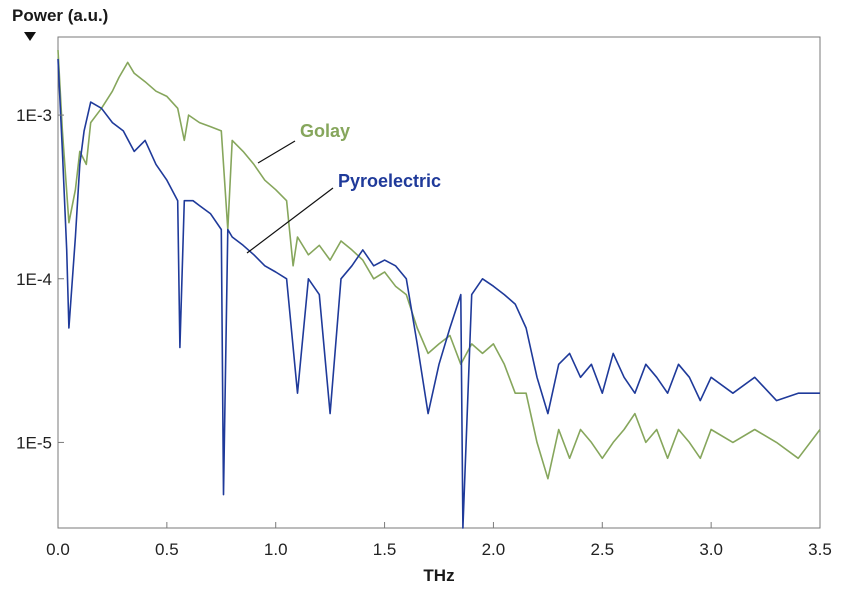 This screenshot has height=590, width=845. What do you see at coordinates (389, 181) in the screenshot?
I see `pyroelectric-series-label: Pyroelectric` at bounding box center [389, 181].